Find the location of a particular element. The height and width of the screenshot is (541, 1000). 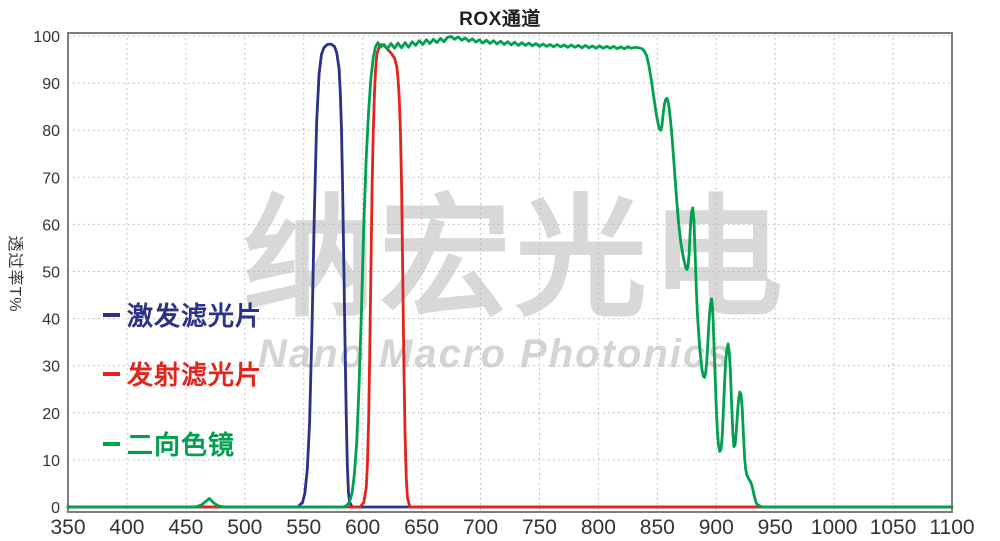

x-tick-label: 1000 is located at coordinates (834, 527).